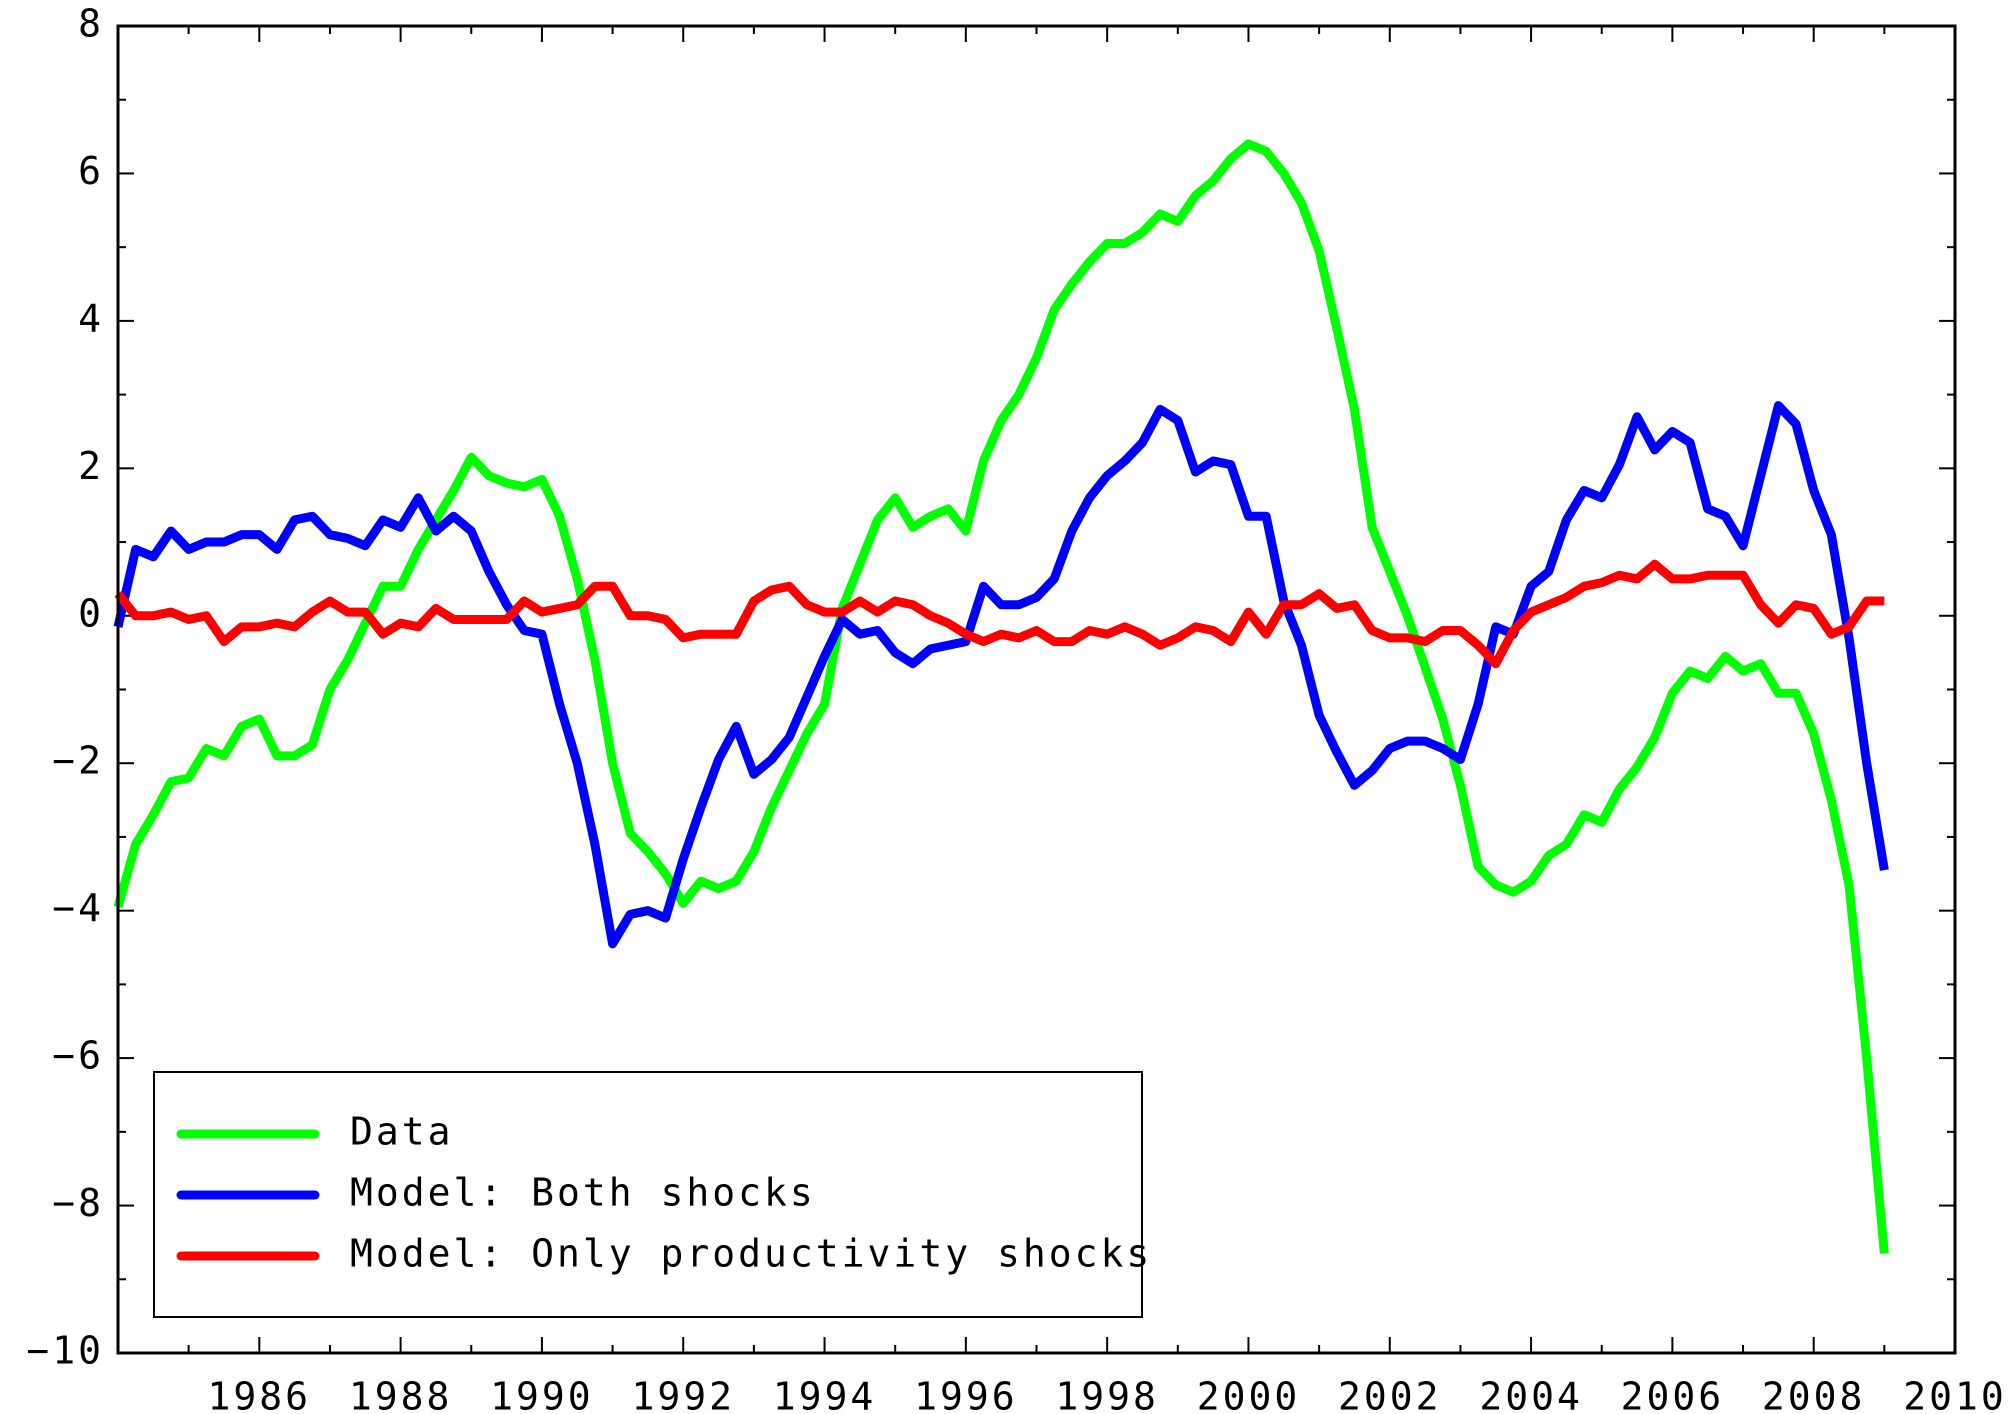  What do you see at coordinates (583, 1193) in the screenshot?
I see `legend-label: Model: Both shocks` at bounding box center [583, 1193].